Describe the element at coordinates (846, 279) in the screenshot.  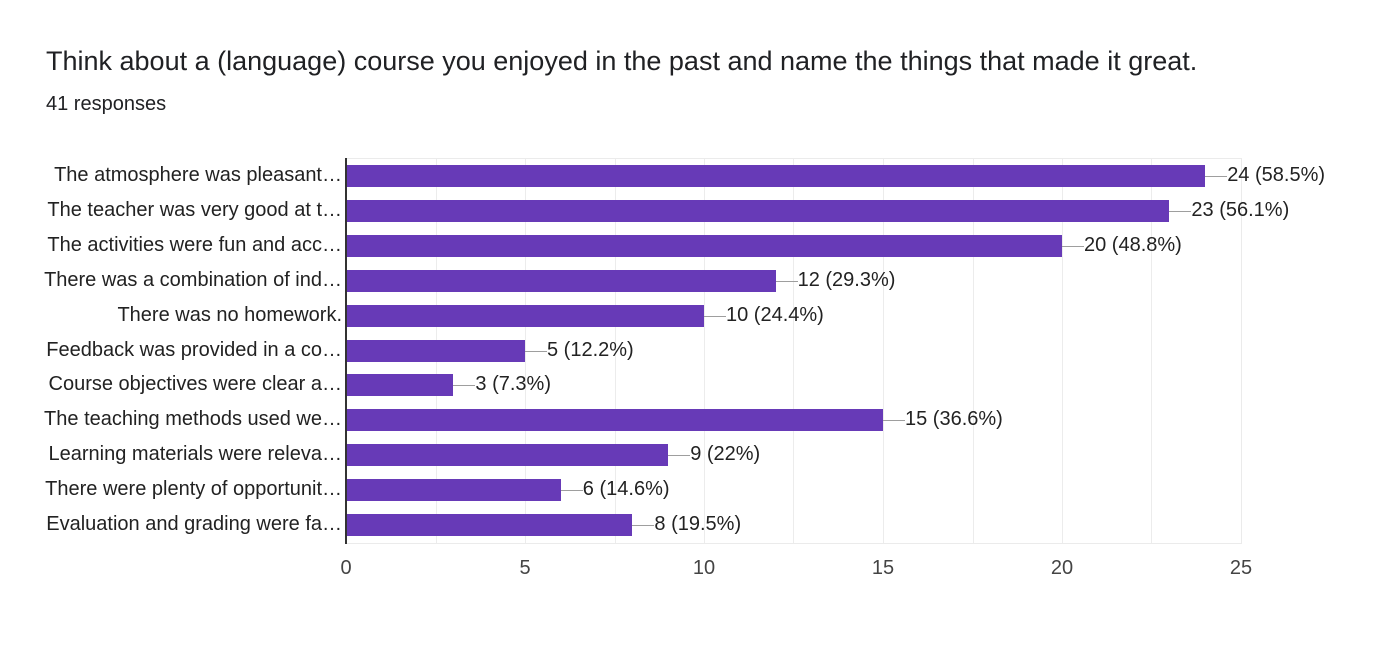
I see `value-label: 12 (29.3%)` at that location.